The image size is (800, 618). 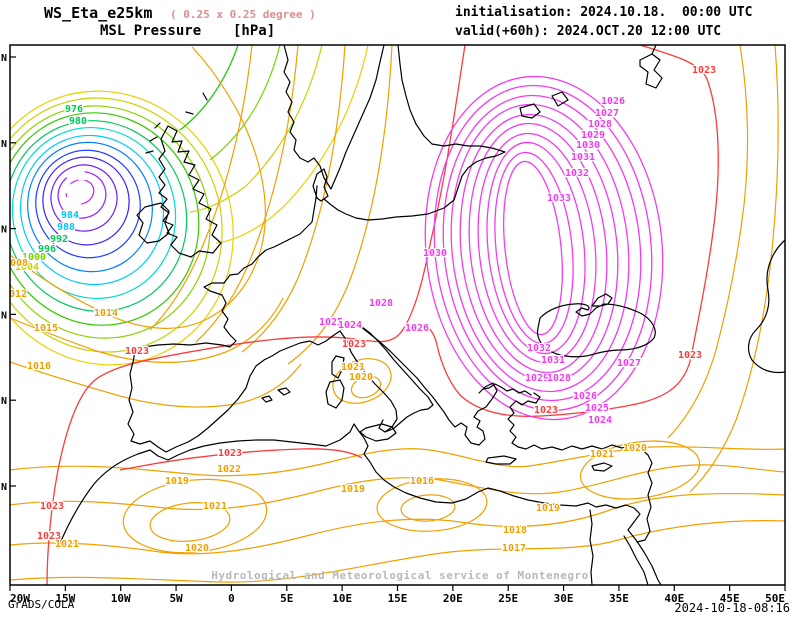 I want to click on x-tick-label: 20W, so click(x=20, y=598).